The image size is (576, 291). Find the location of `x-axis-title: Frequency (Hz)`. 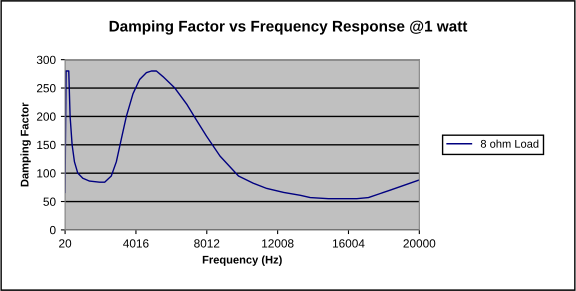

x-axis-title: Frequency (Hz) is located at coordinates (242, 260).